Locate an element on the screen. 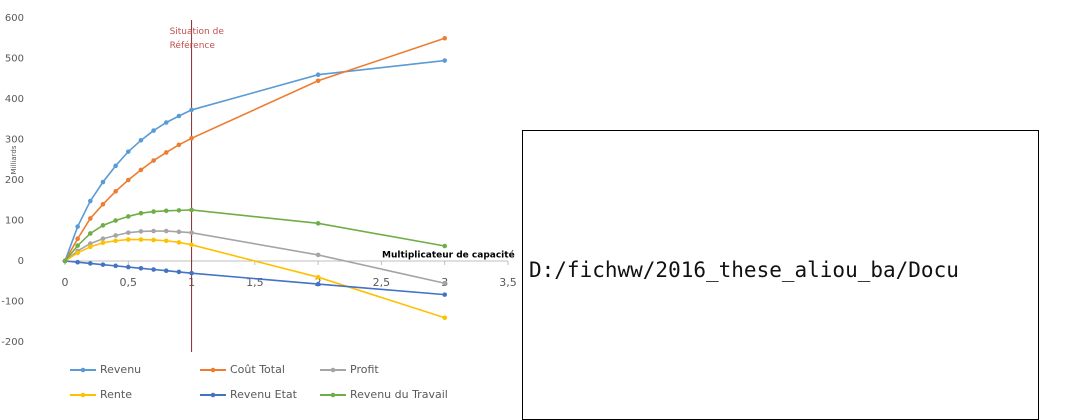 This screenshot has width=1072, height=420. y-axis-label: Milliards is located at coordinates (14, 159).